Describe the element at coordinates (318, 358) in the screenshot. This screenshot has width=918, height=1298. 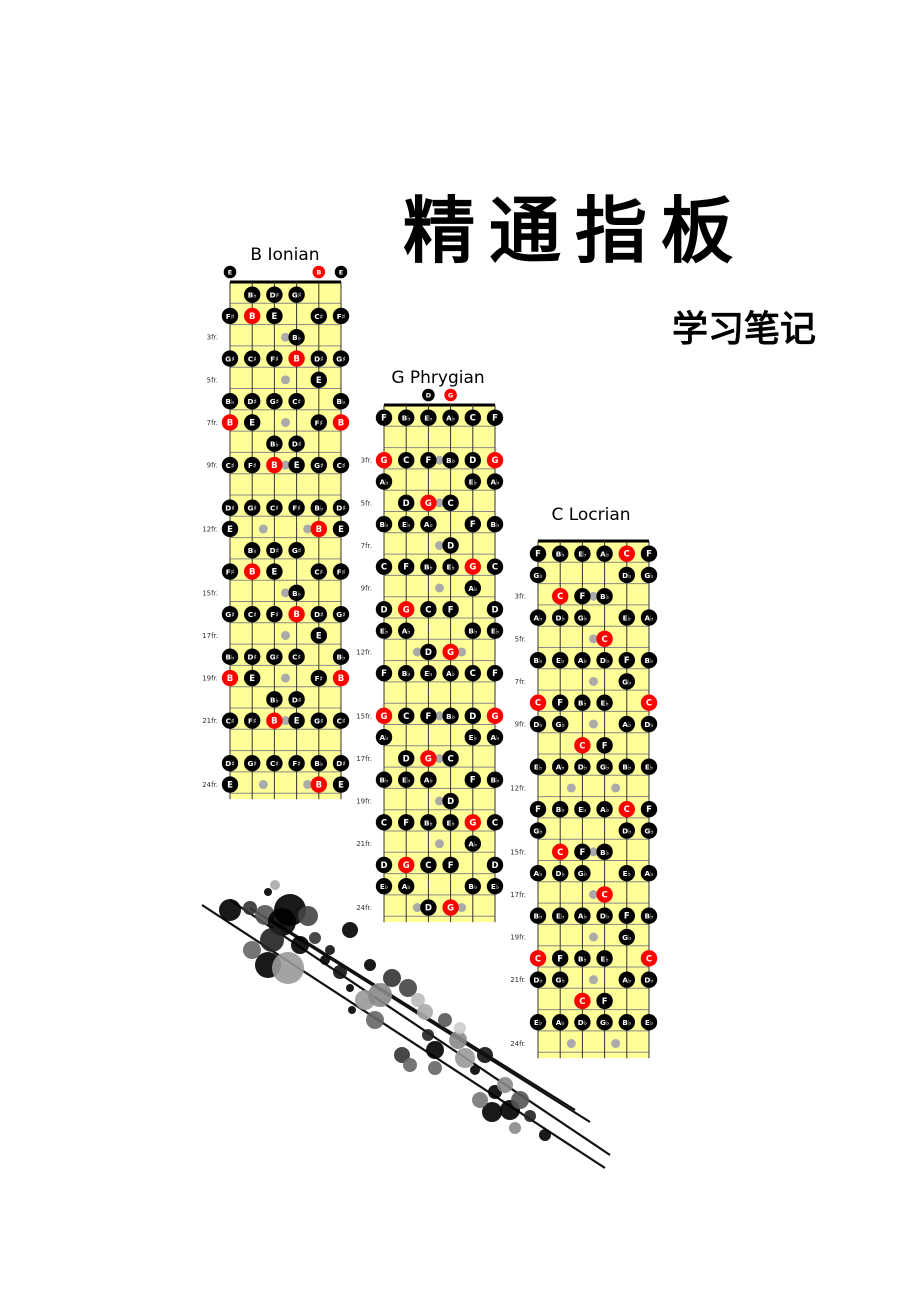
I see `note-marker: D♯` at that location.